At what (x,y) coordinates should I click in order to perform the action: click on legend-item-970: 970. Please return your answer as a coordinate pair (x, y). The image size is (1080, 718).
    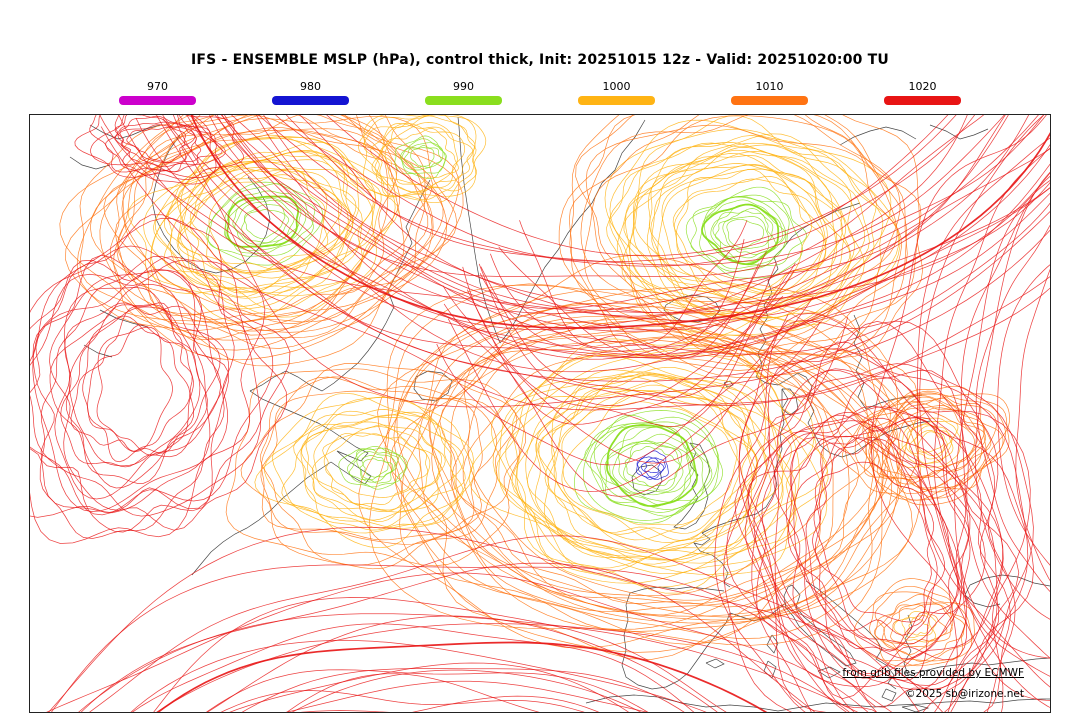
    Looking at the image, I should click on (157, 92).